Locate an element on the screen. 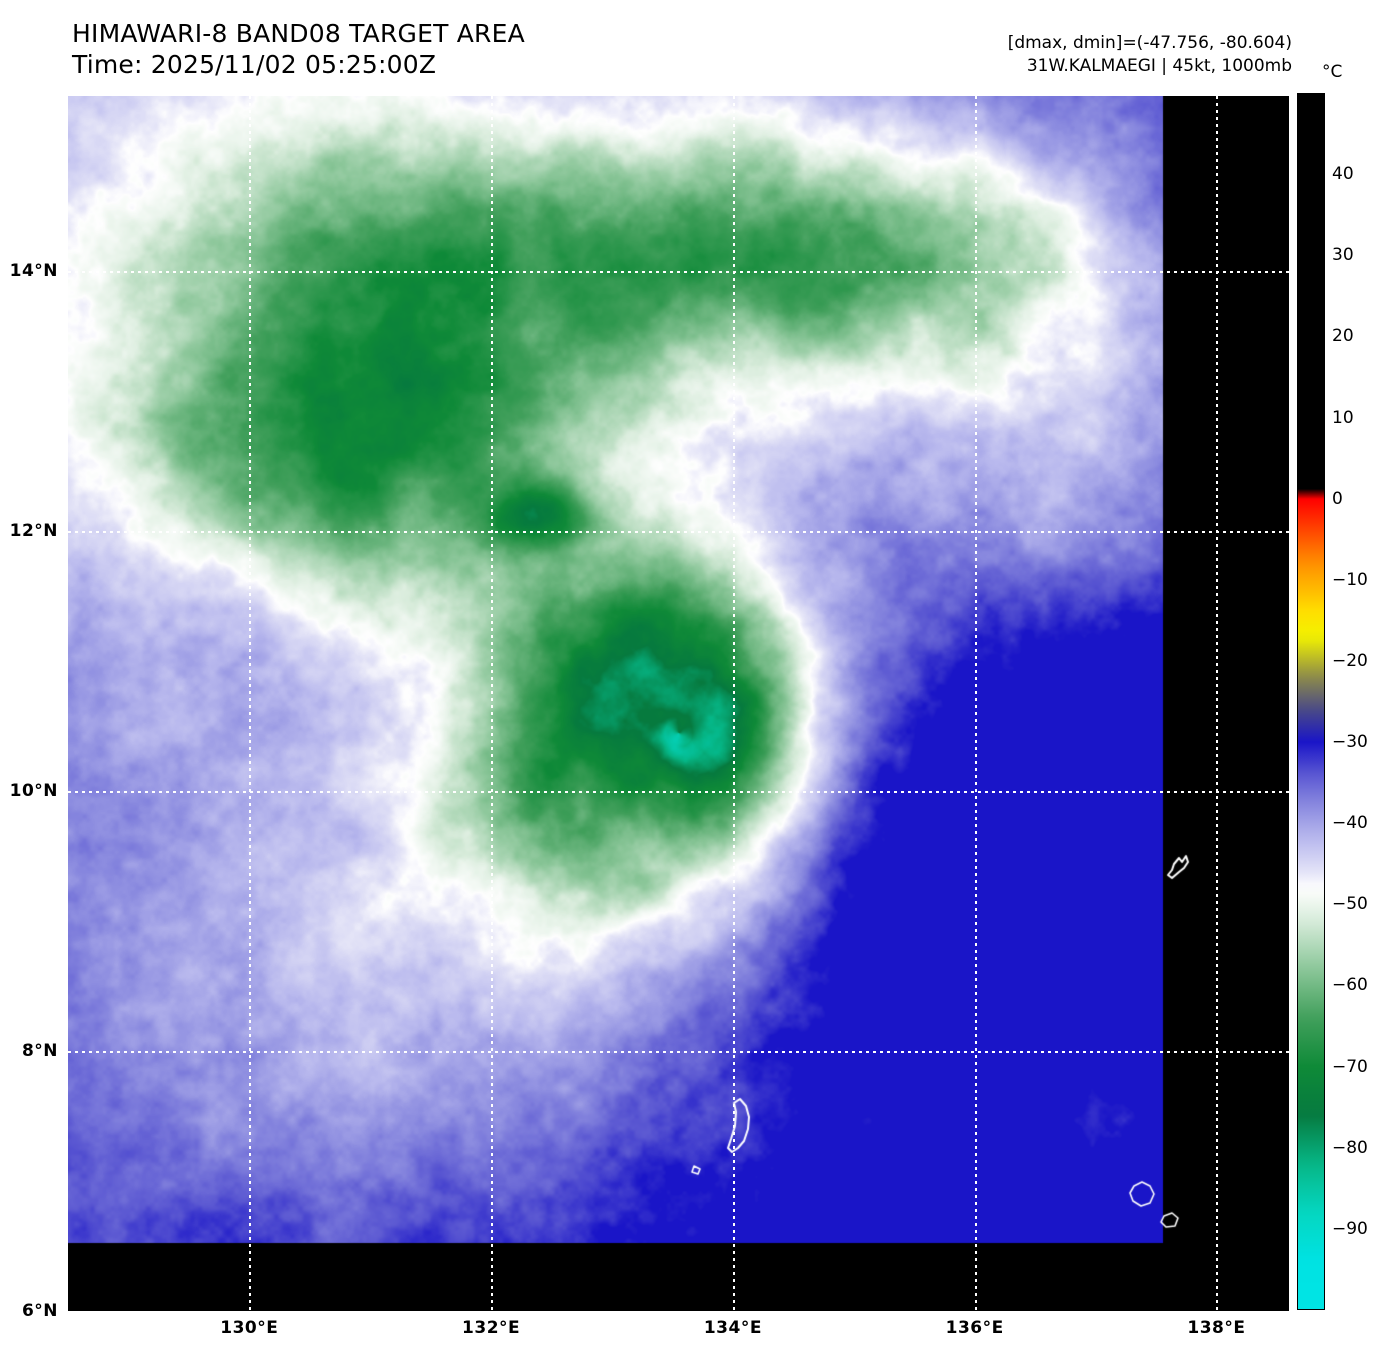  colorbar-tick: 20 is located at coordinates (1343, 336).